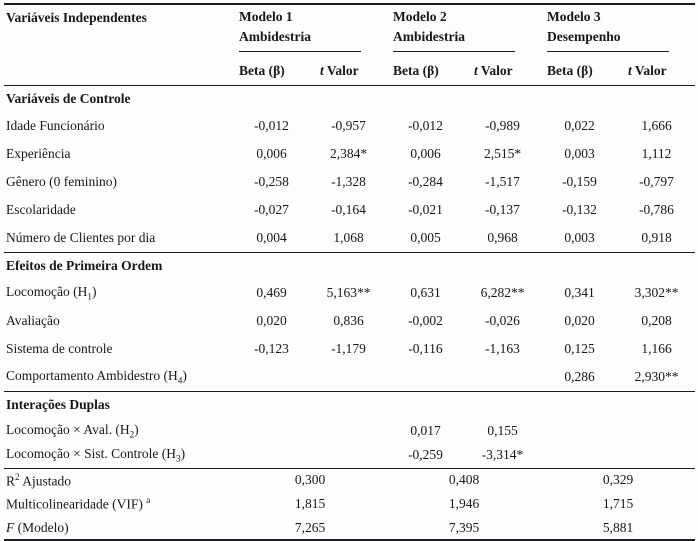  Describe the element at coordinates (118, 238) in the screenshot. I see `row-label: Número de Clientes por dia` at that location.